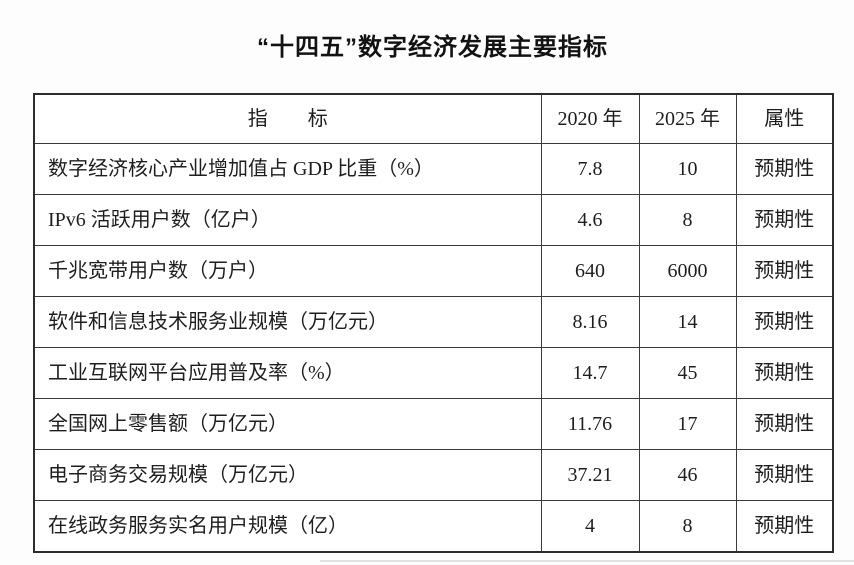 The image size is (854, 565). I want to click on cell-2020: 14.7, so click(590, 373).